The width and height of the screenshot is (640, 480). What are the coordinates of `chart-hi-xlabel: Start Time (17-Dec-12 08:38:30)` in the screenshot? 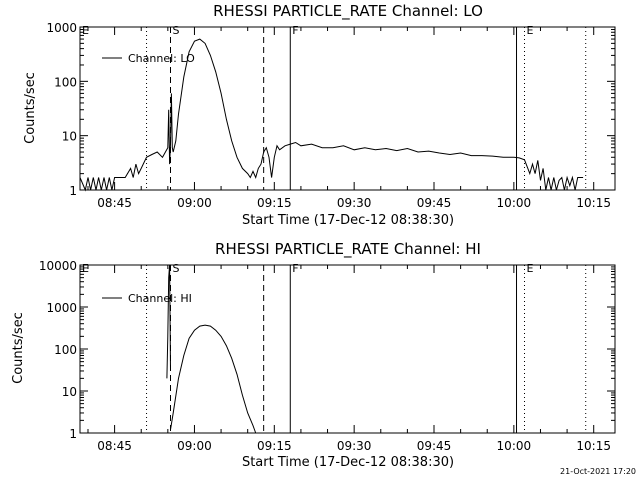 It's located at (348, 462).